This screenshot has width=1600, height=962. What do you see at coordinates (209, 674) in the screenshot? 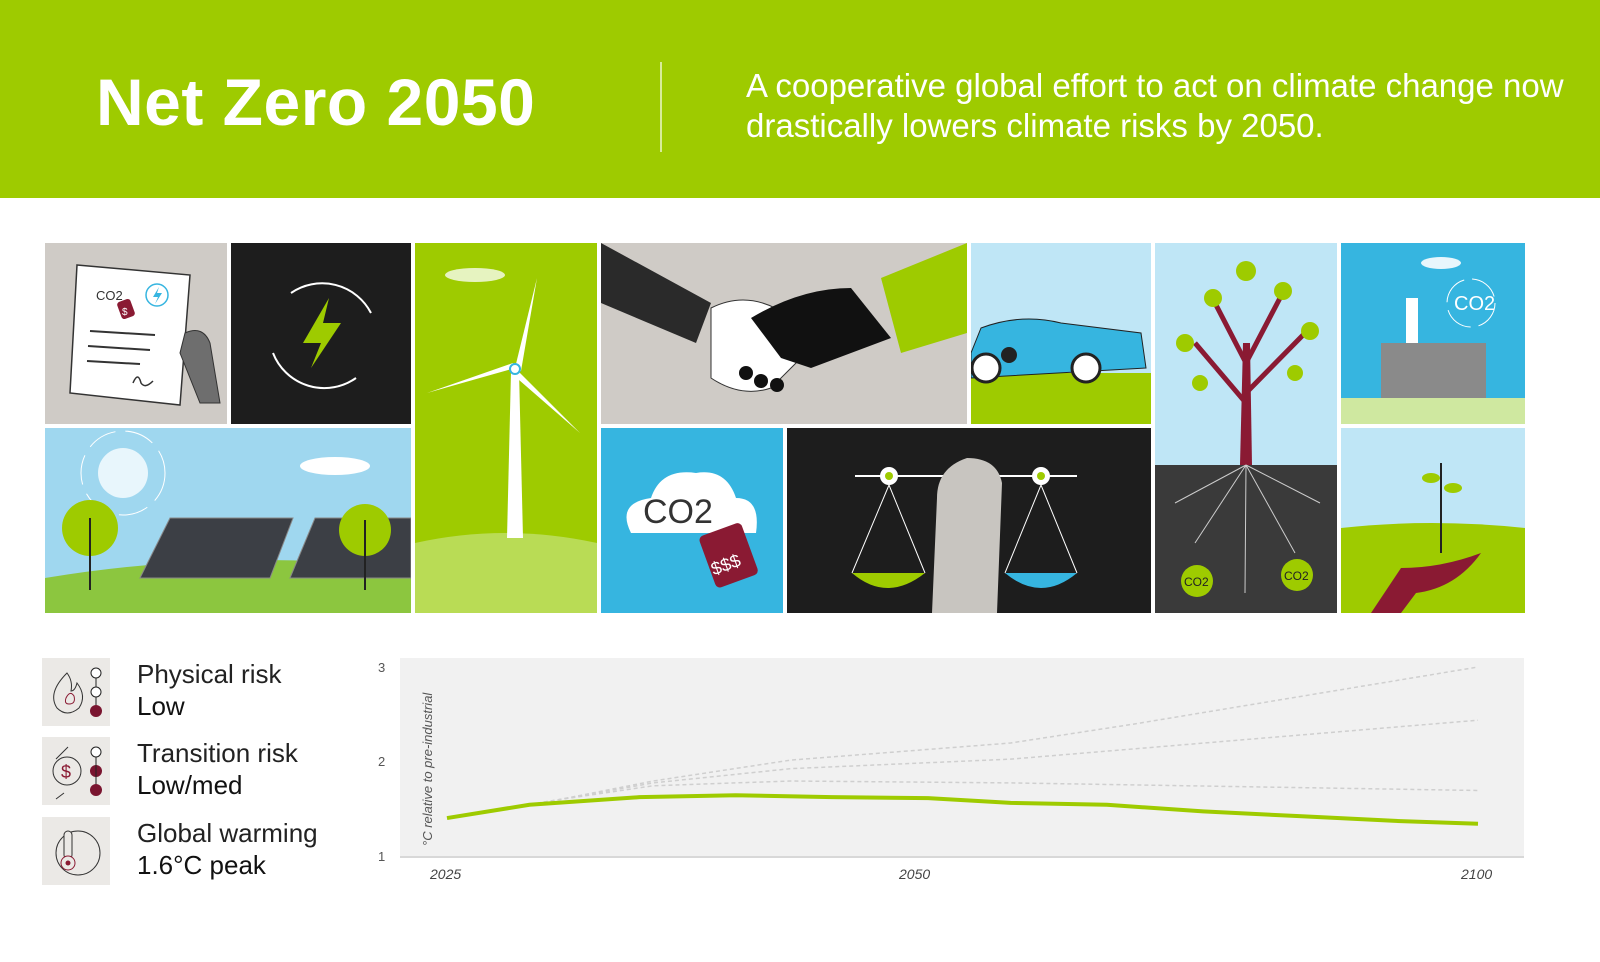
I see `risk-label: Physical risk` at bounding box center [209, 674].